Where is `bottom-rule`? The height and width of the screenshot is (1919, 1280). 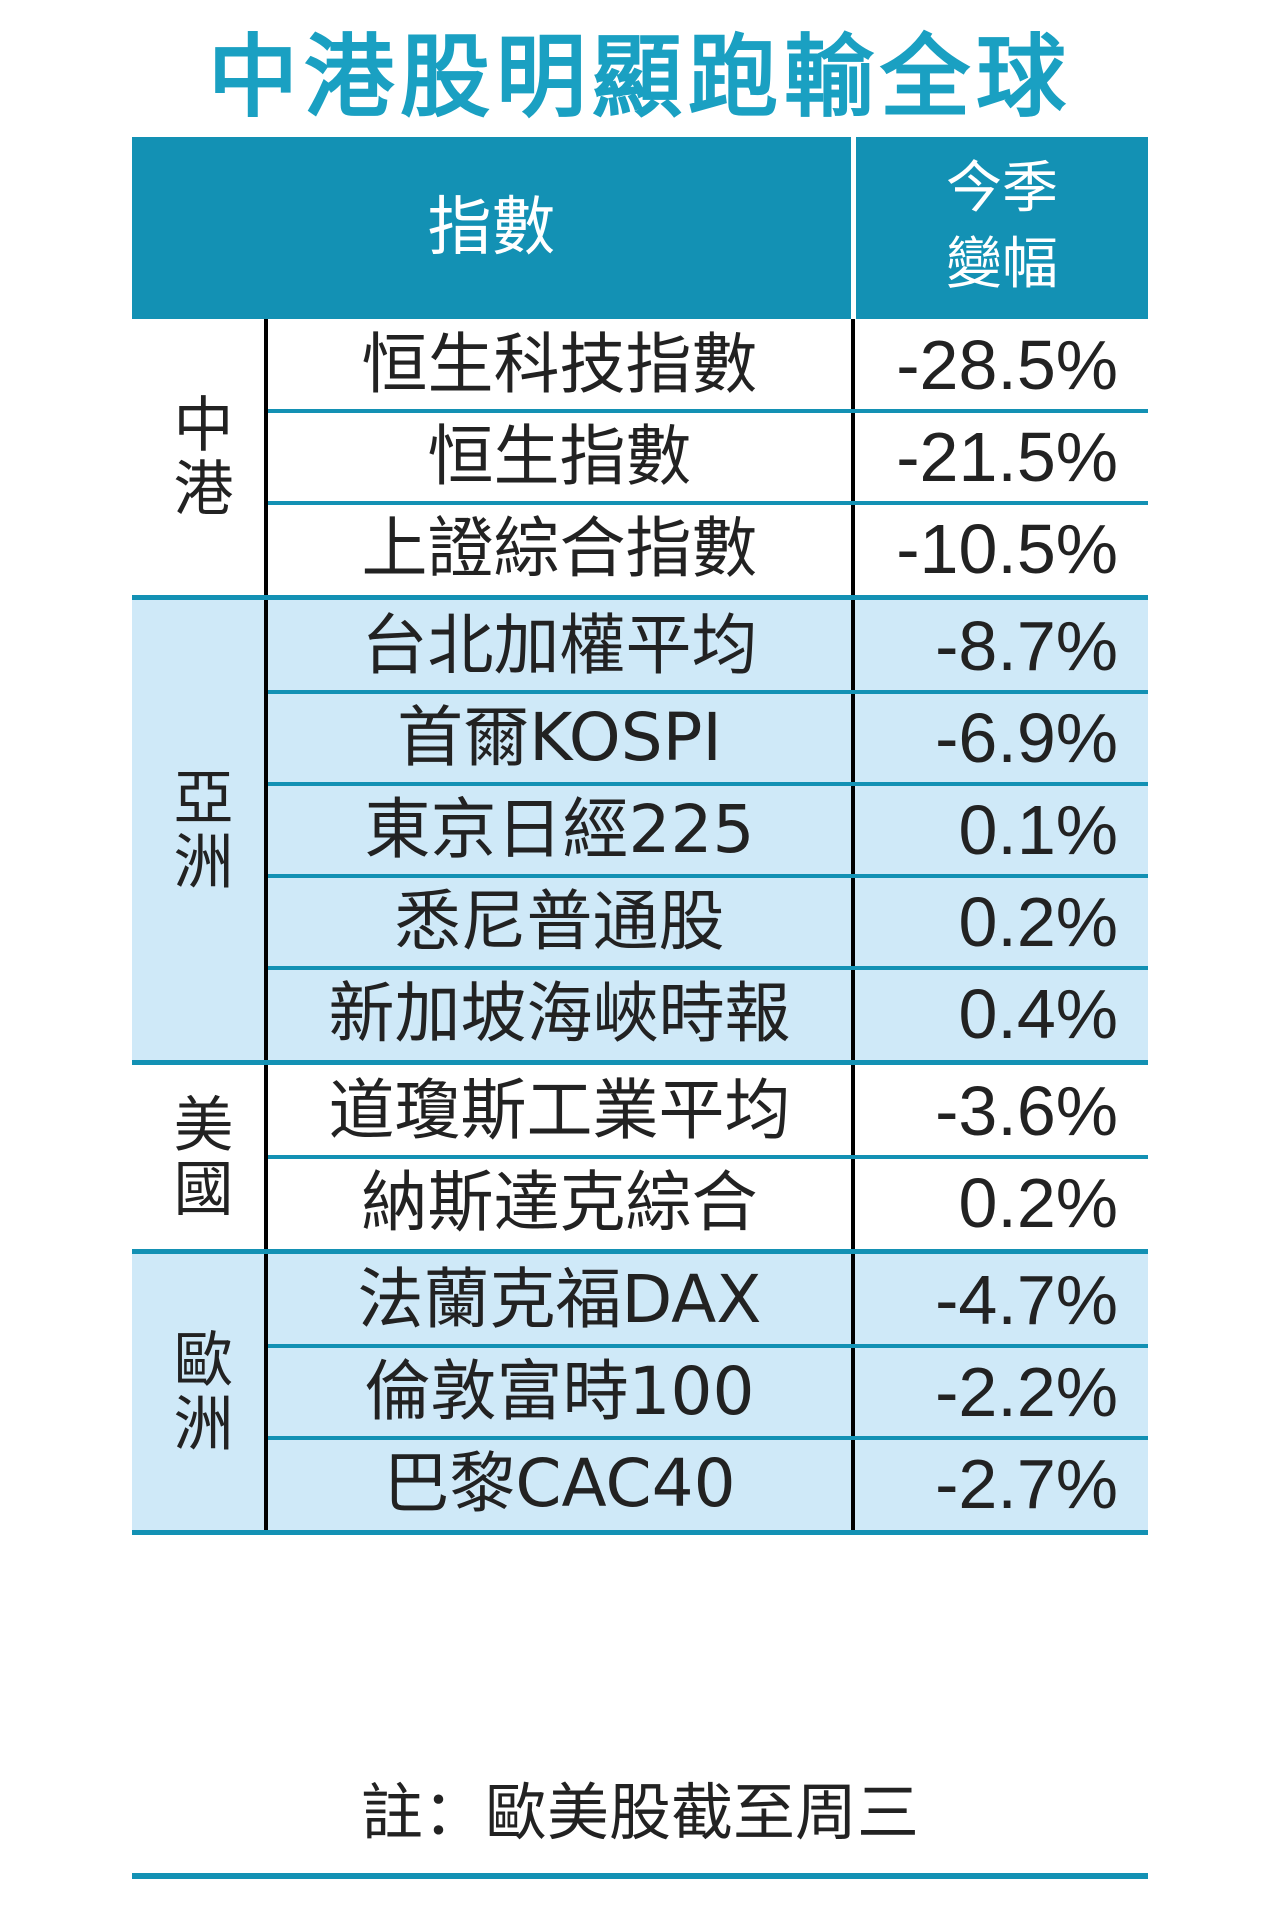
bottom-rule is located at coordinates (640, 1876).